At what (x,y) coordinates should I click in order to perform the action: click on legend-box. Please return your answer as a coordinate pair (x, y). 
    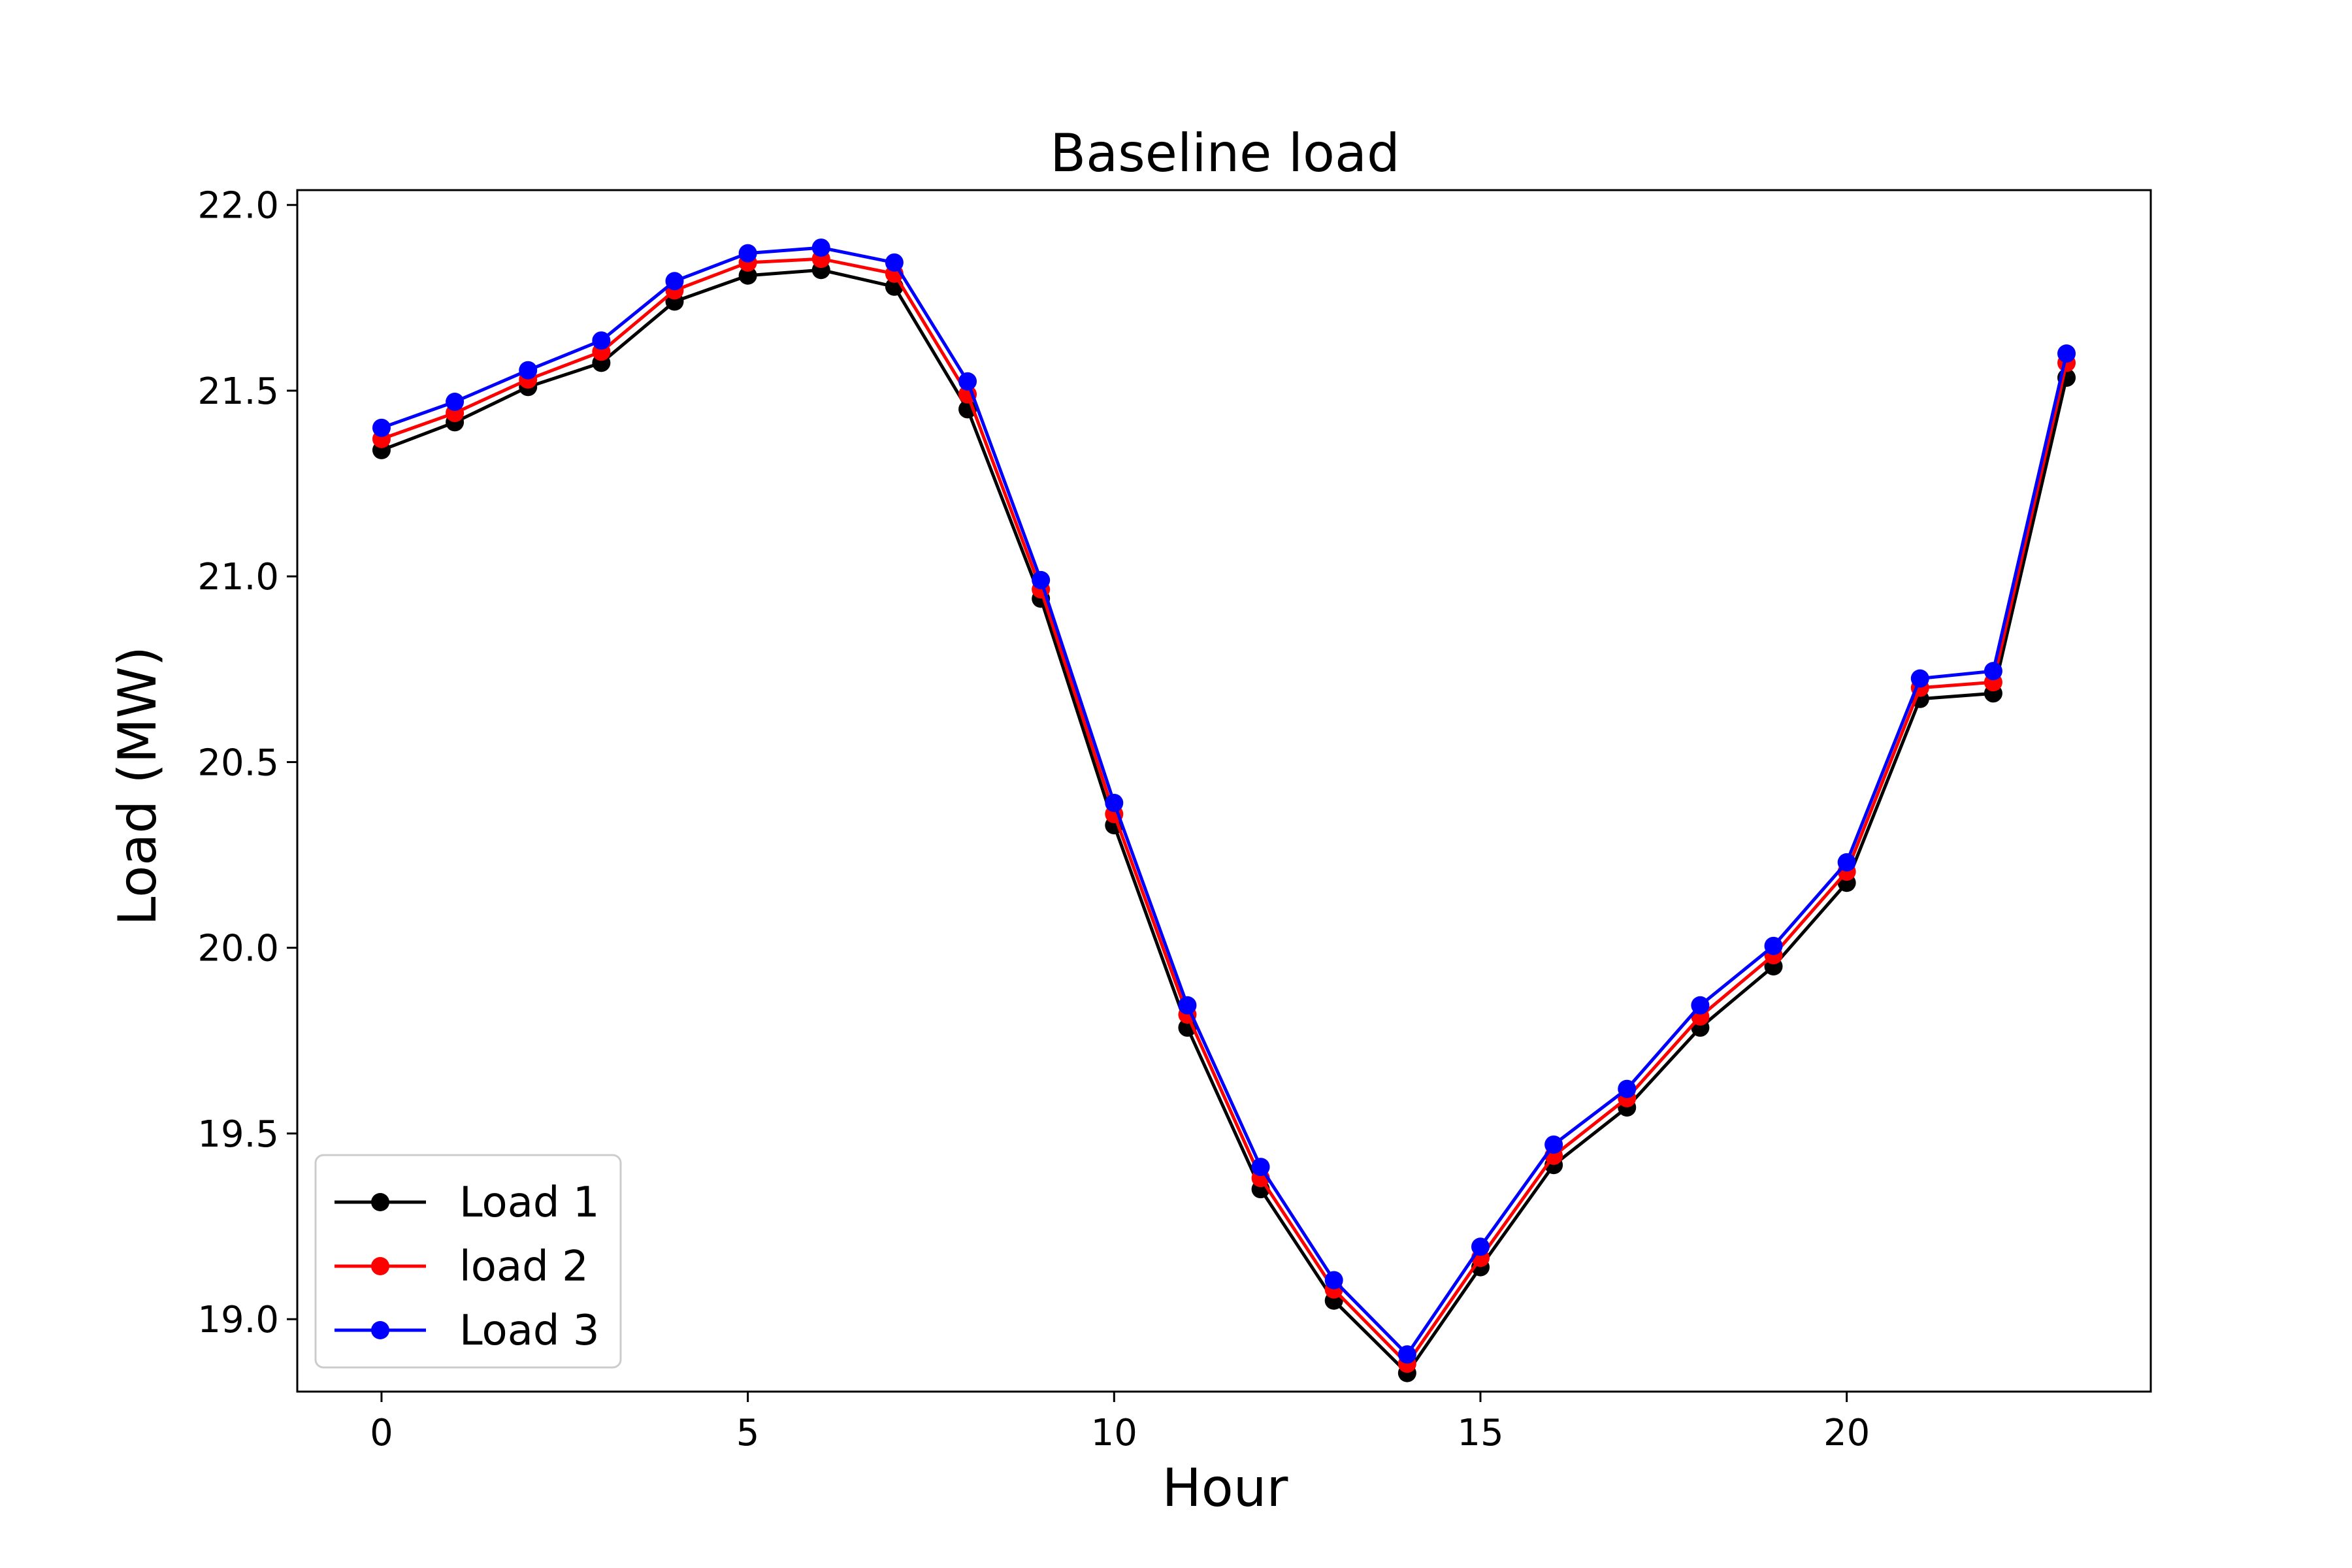
    Looking at the image, I should click on (468, 1261).